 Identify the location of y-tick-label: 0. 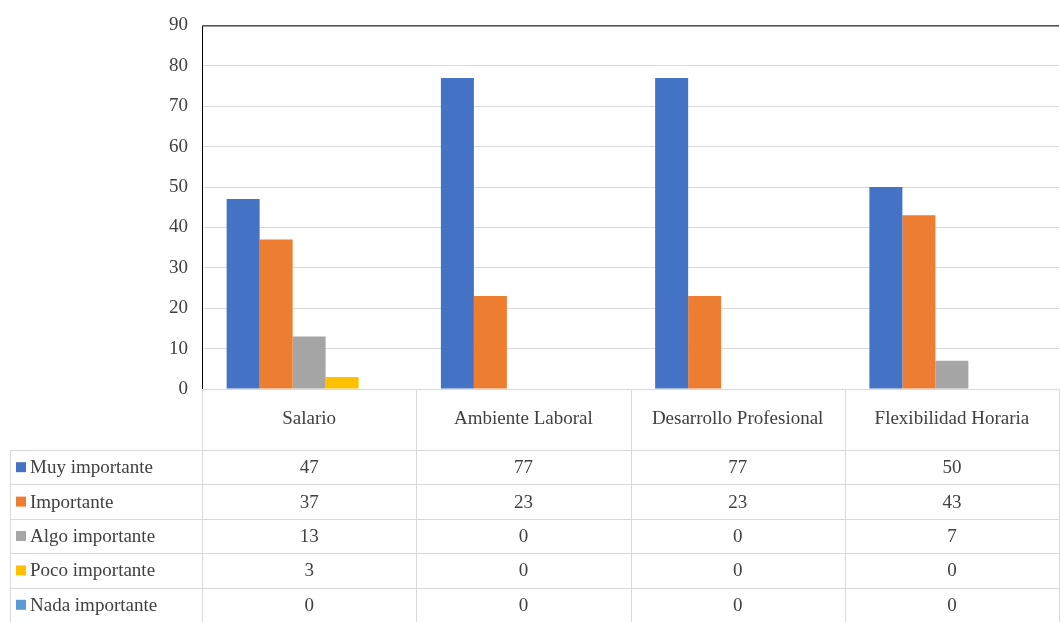
(183, 387).